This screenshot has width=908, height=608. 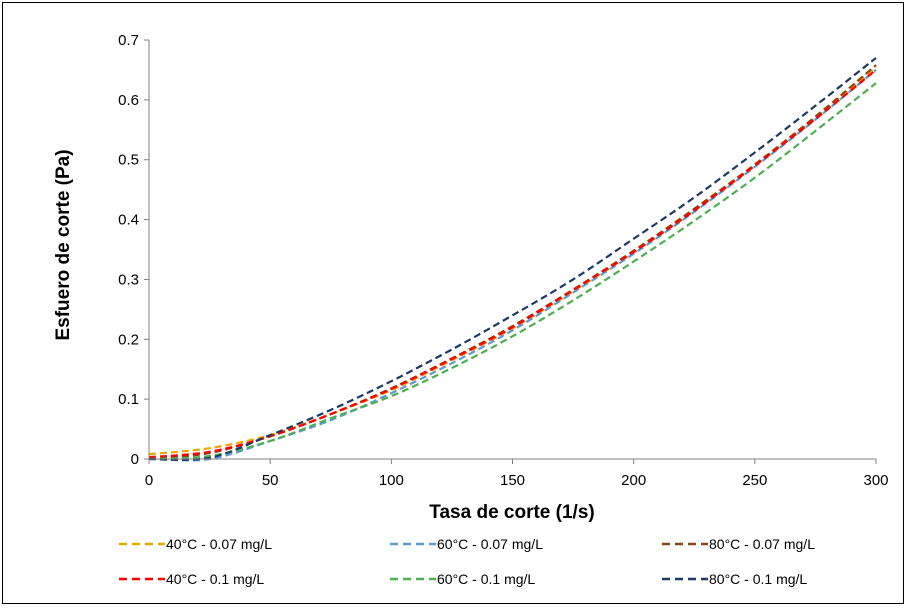 What do you see at coordinates (486, 579) in the screenshot?
I see `legend-label: 60°C - 0.1 mg/L` at bounding box center [486, 579].